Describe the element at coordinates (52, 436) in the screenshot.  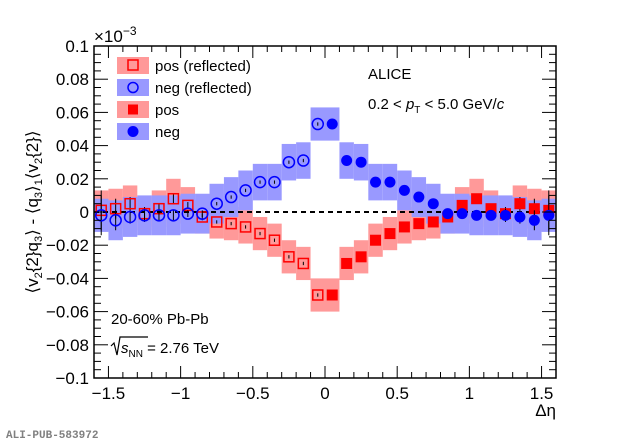
I see `publication-id-watermark: ALI-PUB-583972` at that location.